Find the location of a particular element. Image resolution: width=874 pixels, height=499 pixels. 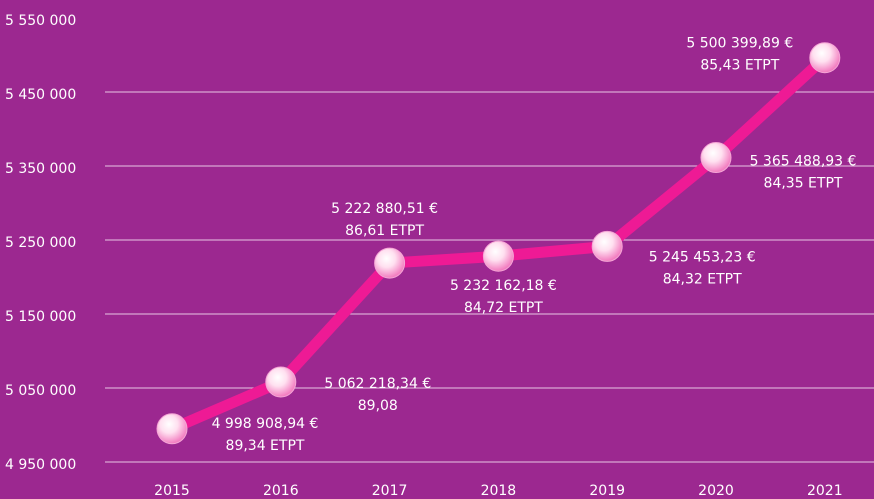

y-tick-label: 5 350 000 is located at coordinates (40, 169).